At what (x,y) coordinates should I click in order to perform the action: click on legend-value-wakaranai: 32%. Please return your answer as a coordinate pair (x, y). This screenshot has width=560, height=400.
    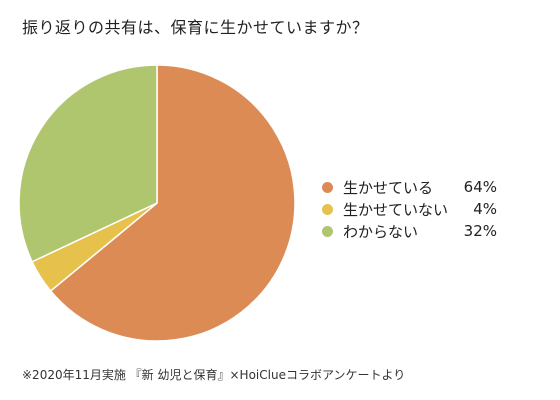
    Looking at the image, I should click on (480, 231).